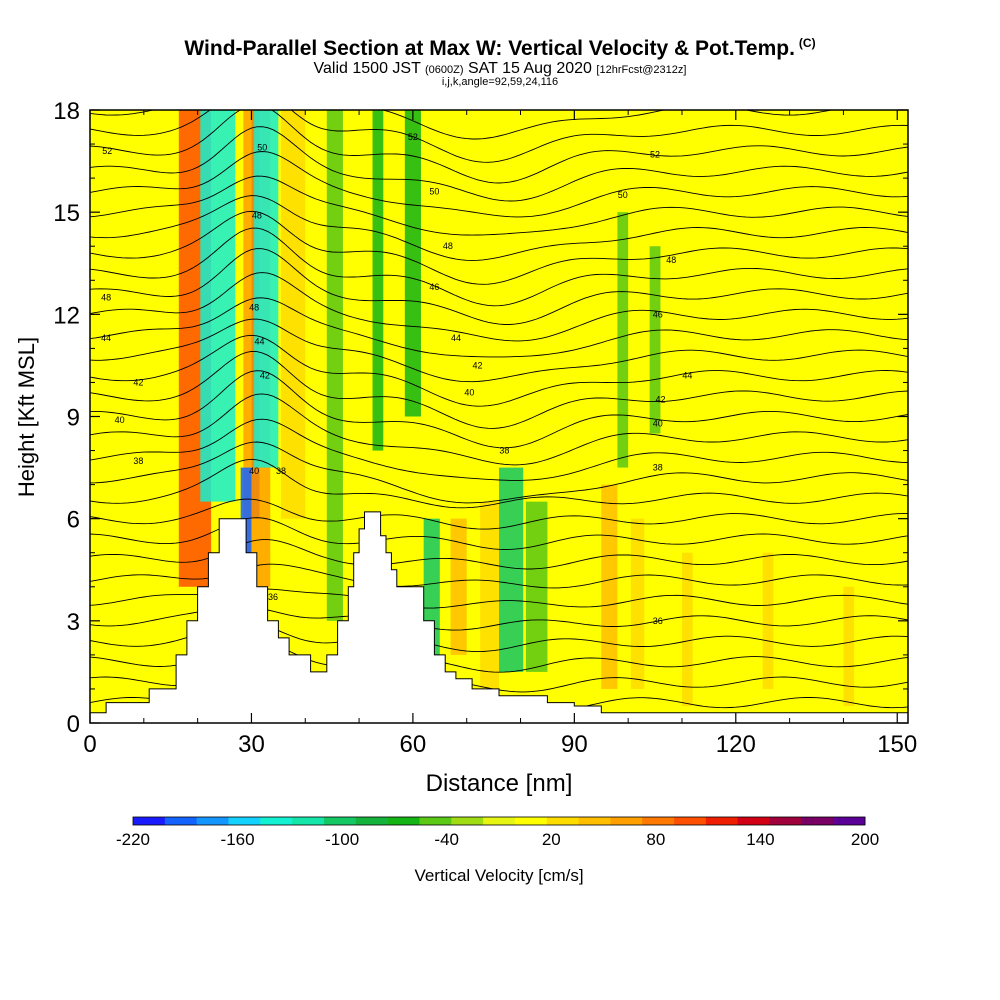  What do you see at coordinates (73, 520) in the screenshot?
I see `y-tick-label: 6` at bounding box center [73, 520].